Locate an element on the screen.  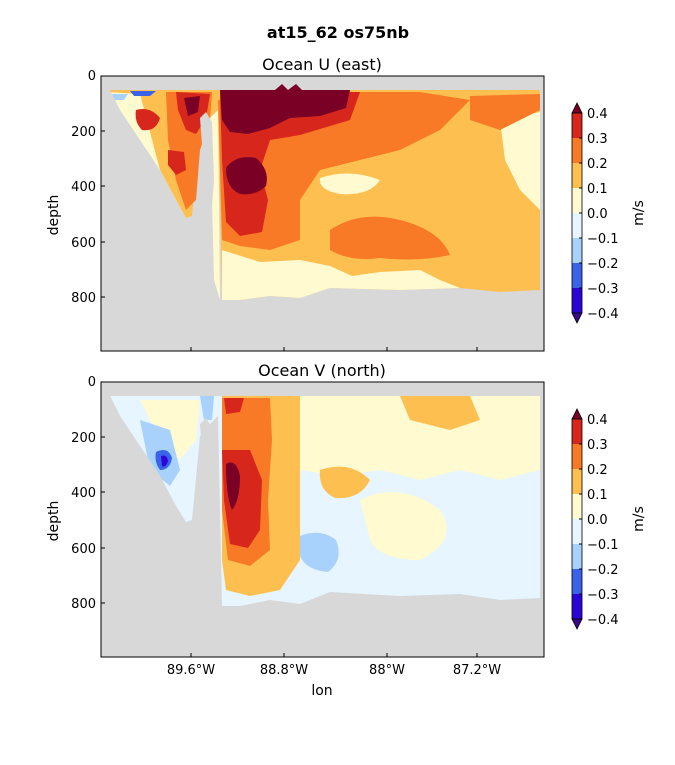
u-land-shelf is located at coordinates (143, 154).